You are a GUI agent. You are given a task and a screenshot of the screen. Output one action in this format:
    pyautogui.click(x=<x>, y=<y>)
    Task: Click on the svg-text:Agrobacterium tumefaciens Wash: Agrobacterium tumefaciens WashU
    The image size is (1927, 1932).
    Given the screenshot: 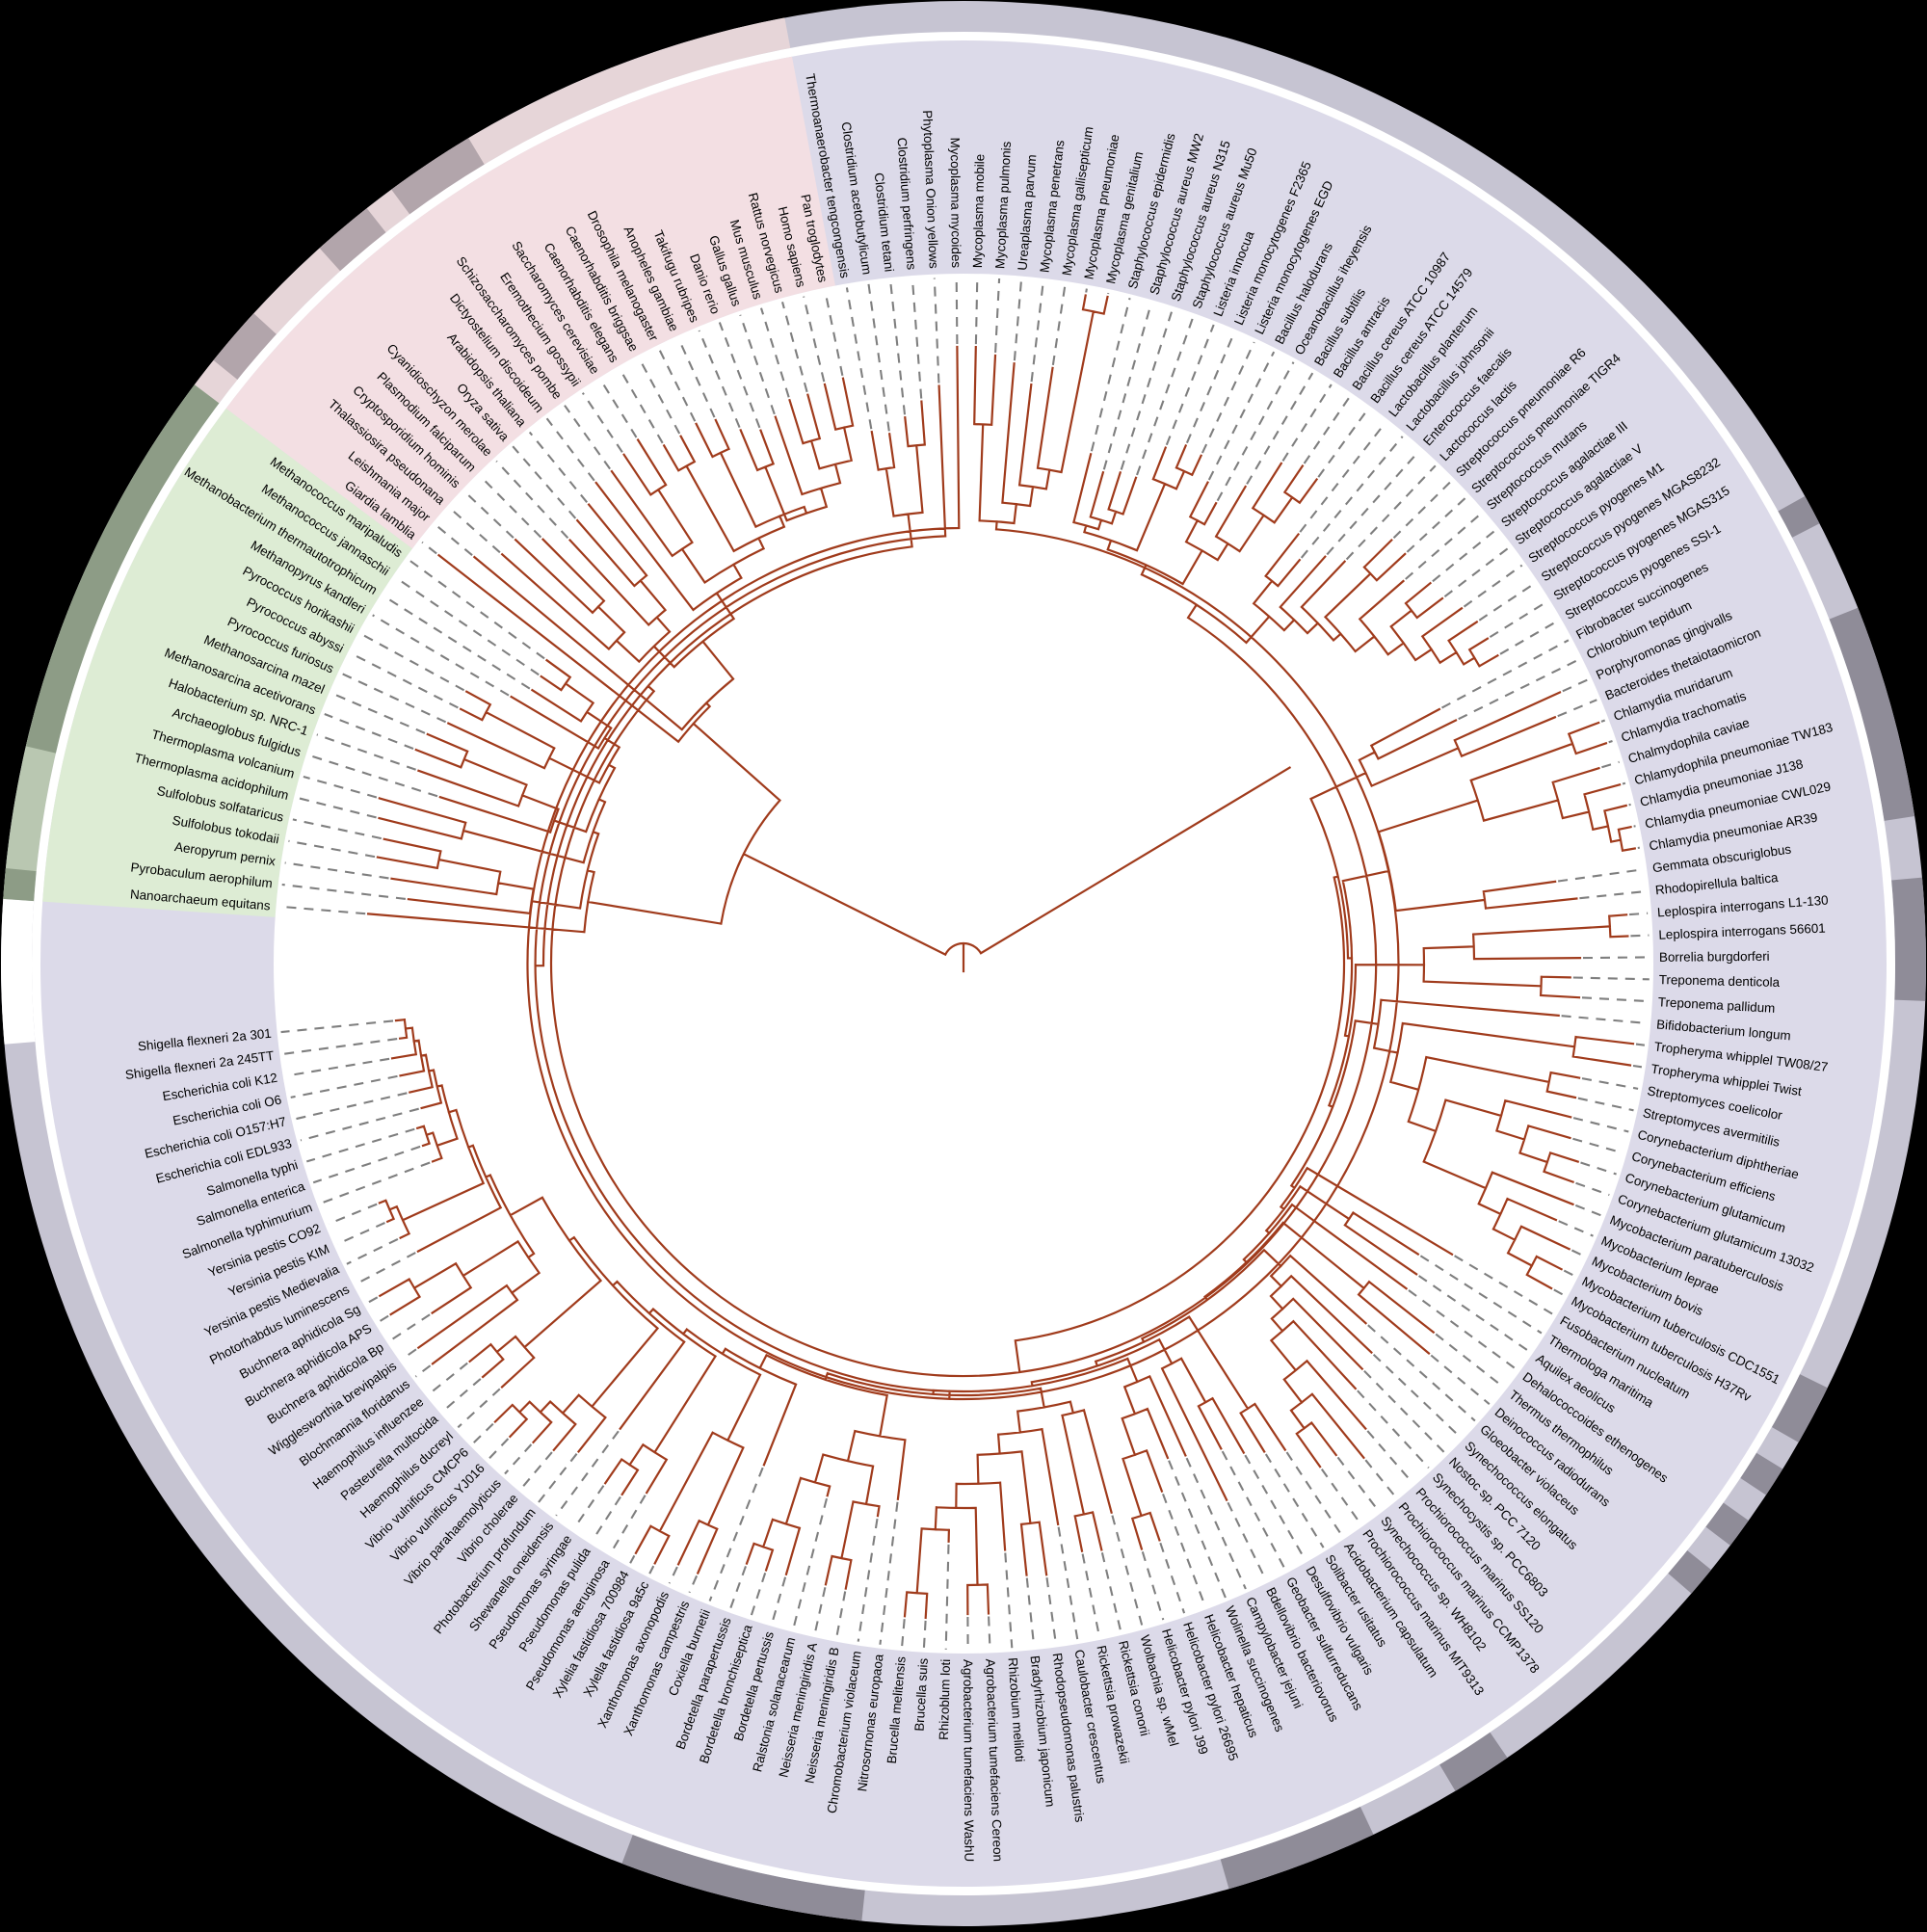 What is the action you would take?
    pyautogui.click(x=968, y=1760)
    